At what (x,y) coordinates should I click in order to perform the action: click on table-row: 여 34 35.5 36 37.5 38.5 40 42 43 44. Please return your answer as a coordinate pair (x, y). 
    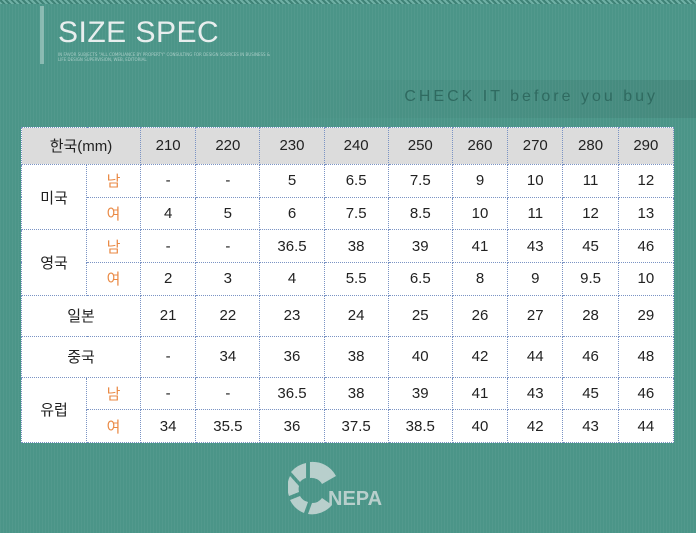
    Looking at the image, I should click on (348, 426).